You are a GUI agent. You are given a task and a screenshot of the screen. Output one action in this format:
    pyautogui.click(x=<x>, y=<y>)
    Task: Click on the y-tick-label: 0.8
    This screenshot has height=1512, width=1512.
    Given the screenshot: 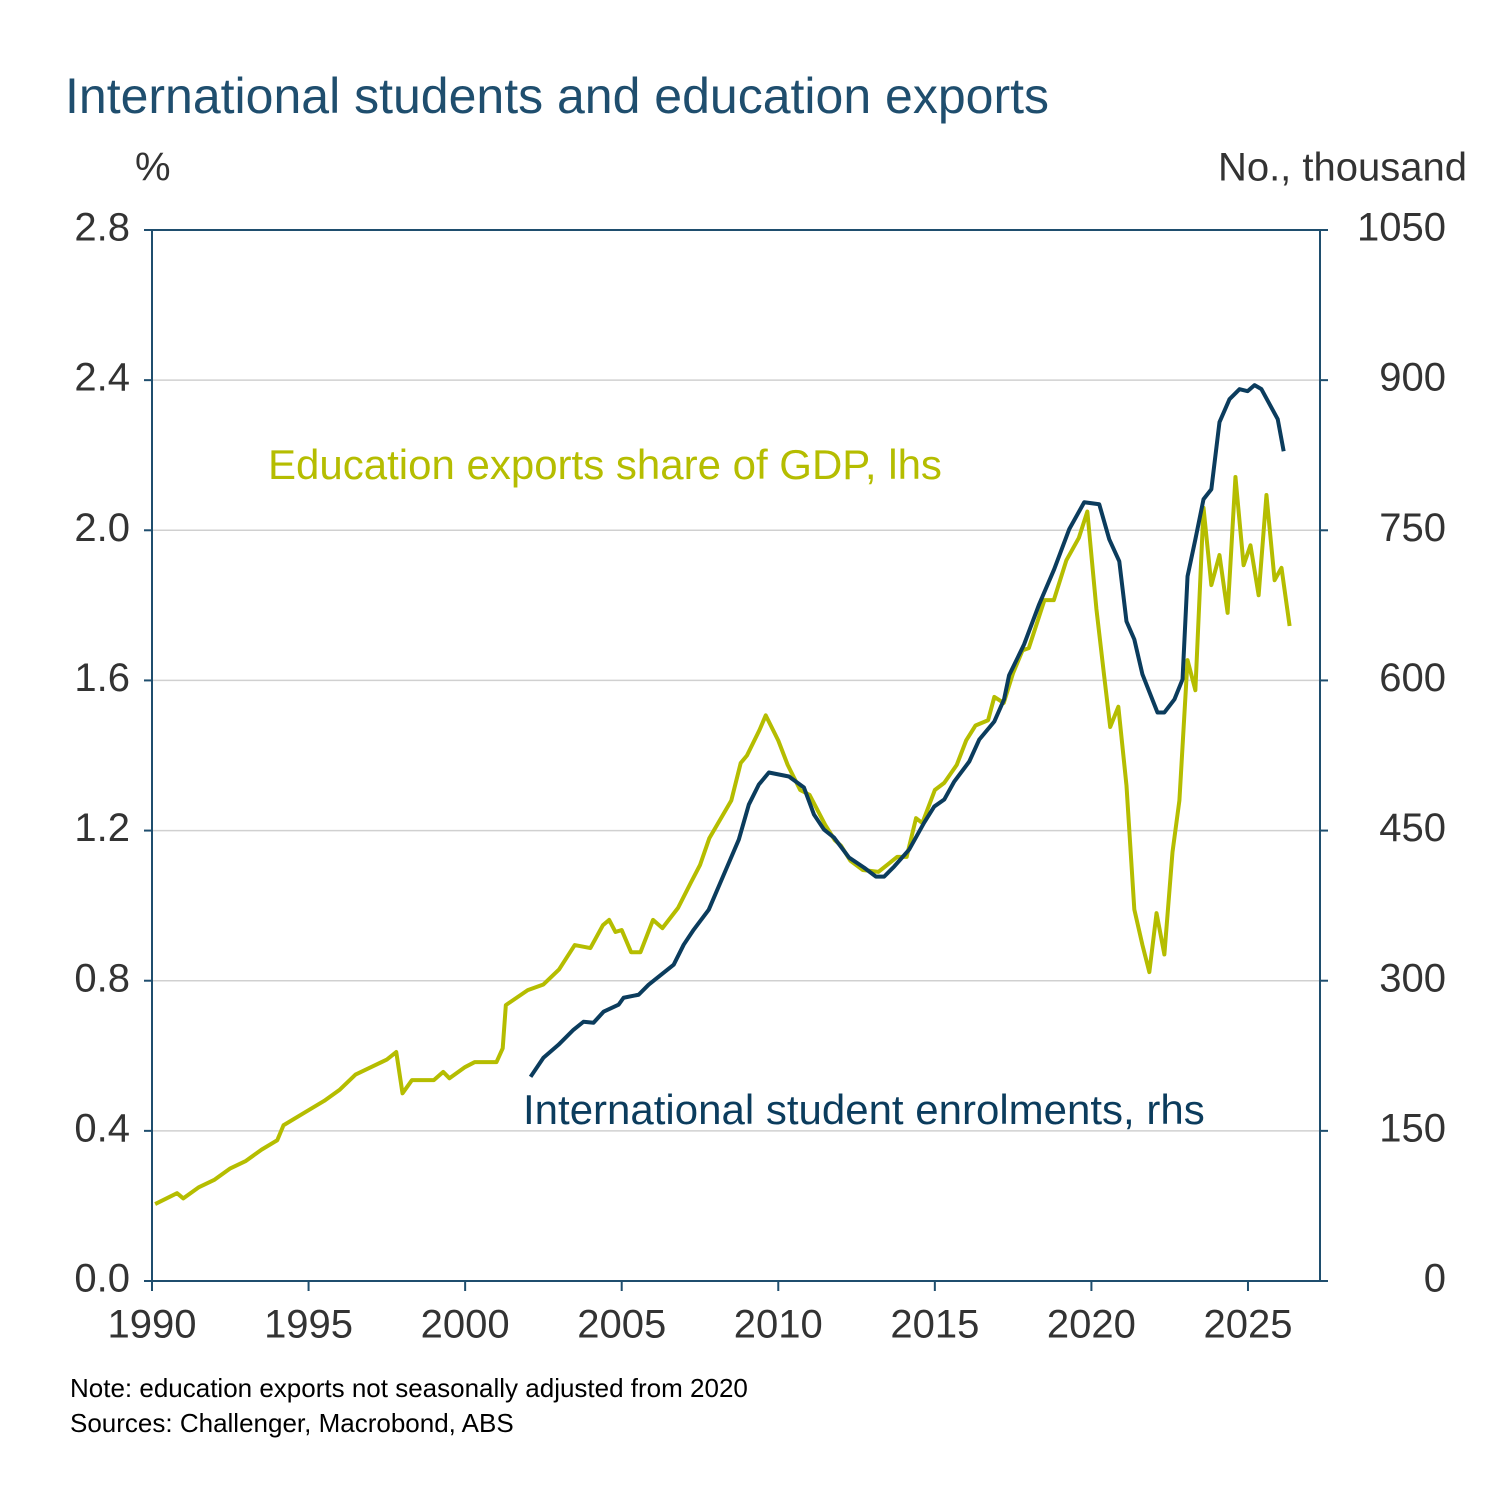 What is the action you would take?
    pyautogui.click(x=102, y=978)
    